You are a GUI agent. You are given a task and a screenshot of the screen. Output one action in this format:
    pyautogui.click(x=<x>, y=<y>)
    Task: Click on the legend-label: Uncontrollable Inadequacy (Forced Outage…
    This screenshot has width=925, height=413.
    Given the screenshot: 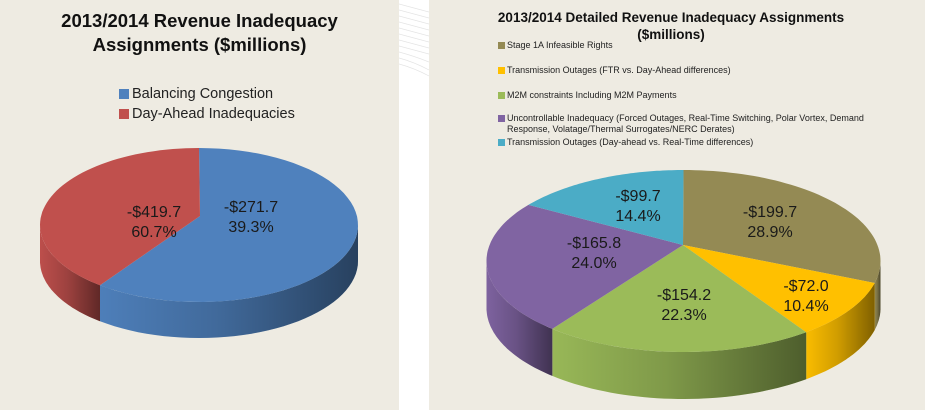 What is the action you would take?
    pyautogui.click(x=685, y=123)
    